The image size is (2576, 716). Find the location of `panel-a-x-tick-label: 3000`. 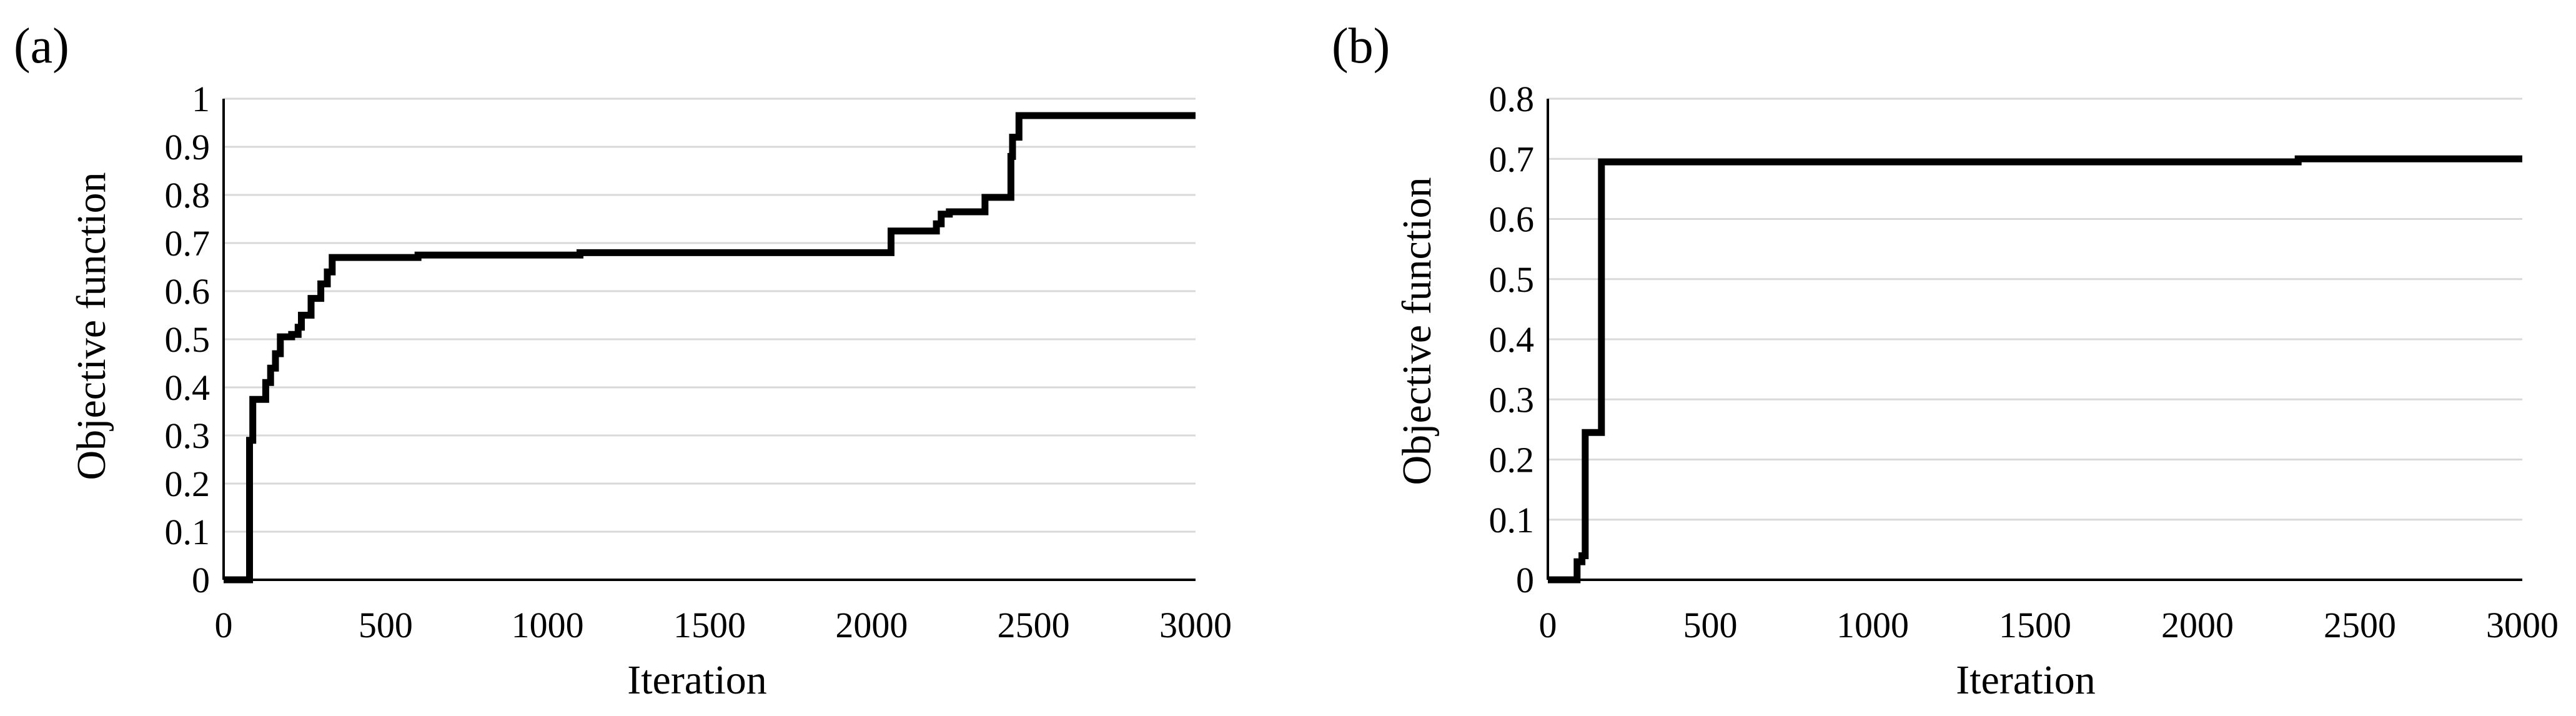

panel-a-x-tick-label: 3000 is located at coordinates (1195, 625).